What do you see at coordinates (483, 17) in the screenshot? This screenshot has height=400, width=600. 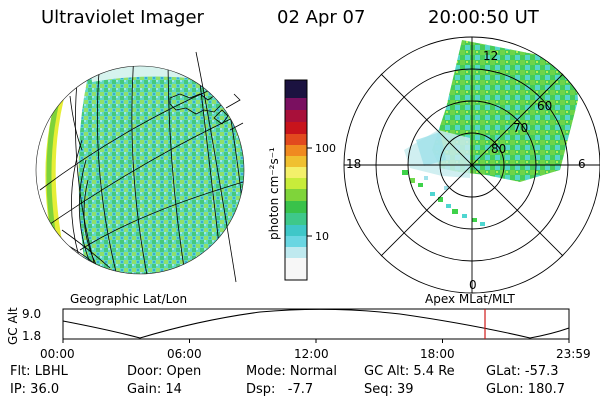 I see `time-label: 20:00:50 UT` at bounding box center [483, 17].